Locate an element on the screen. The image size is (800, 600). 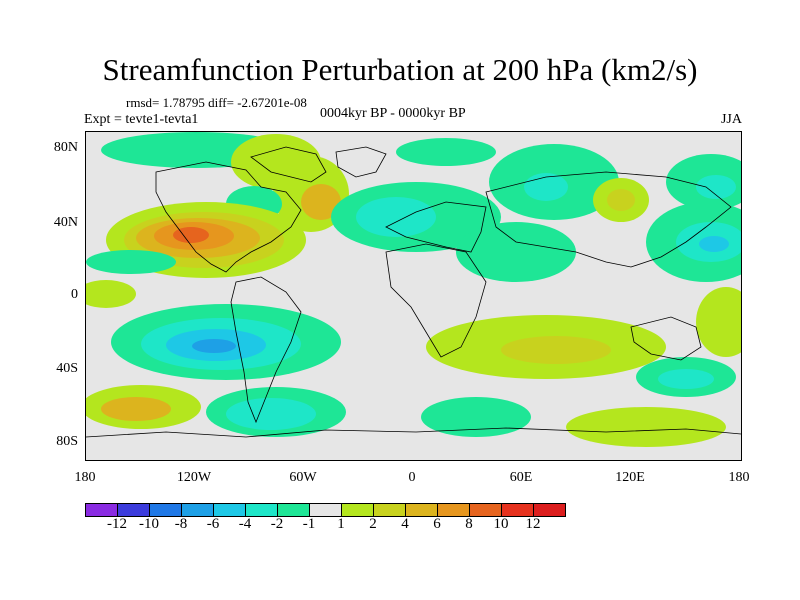
x-tick-60e: 60E is located at coordinates (521, 477).